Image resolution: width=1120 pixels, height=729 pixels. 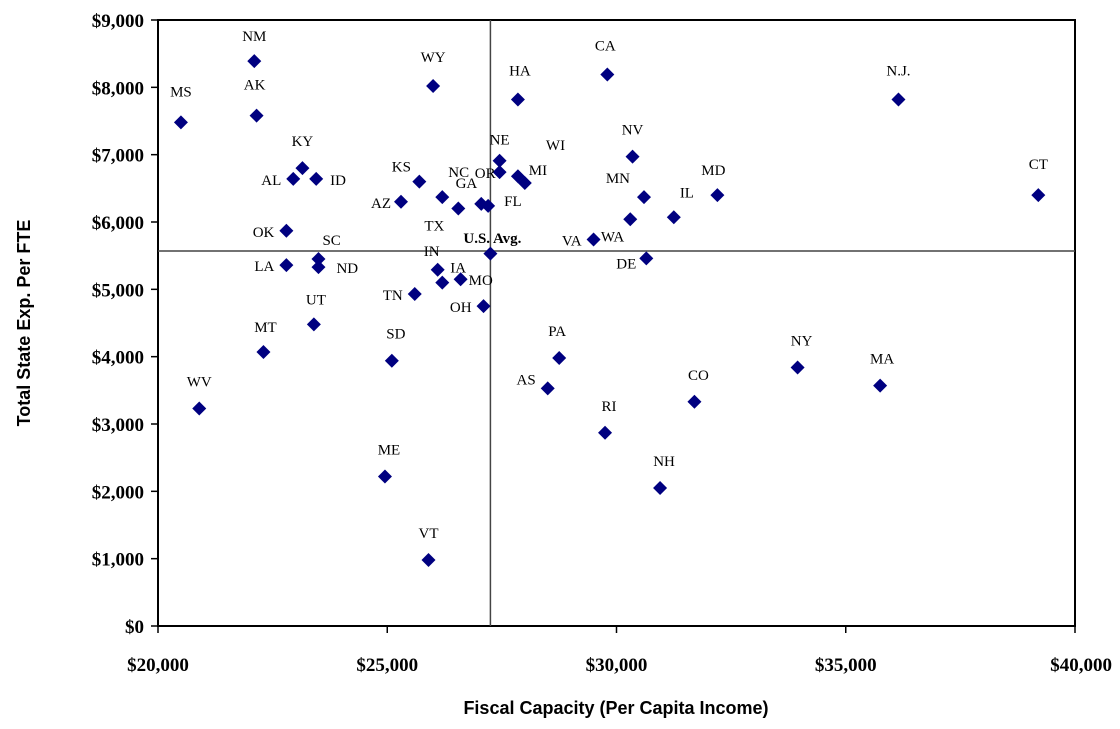 What do you see at coordinates (458, 269) in the screenshot?
I see `point-label-ia: IA` at bounding box center [458, 269].